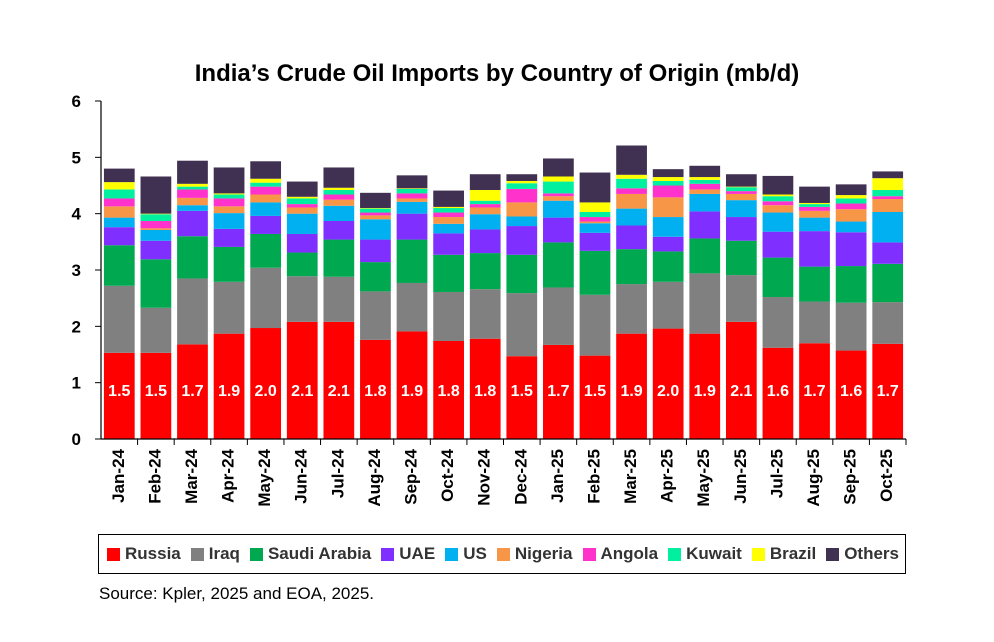  I want to click on source-note: Source: Kpler, 2025 and EOA, 2025., so click(237, 593).